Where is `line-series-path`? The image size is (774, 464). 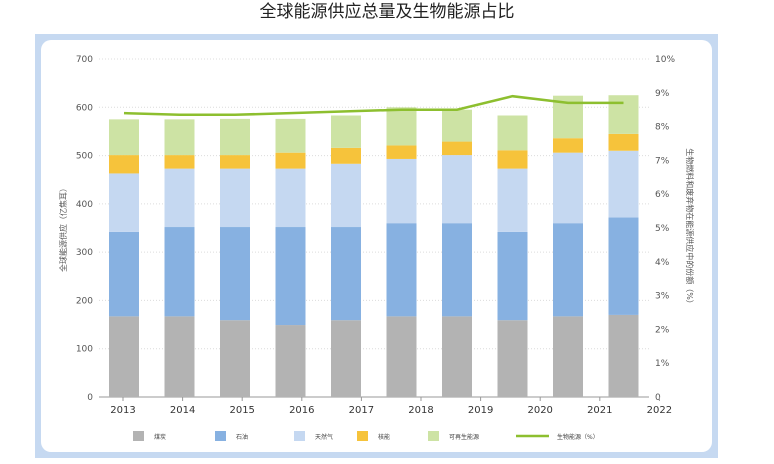 line-series-path is located at coordinates (373, 105).